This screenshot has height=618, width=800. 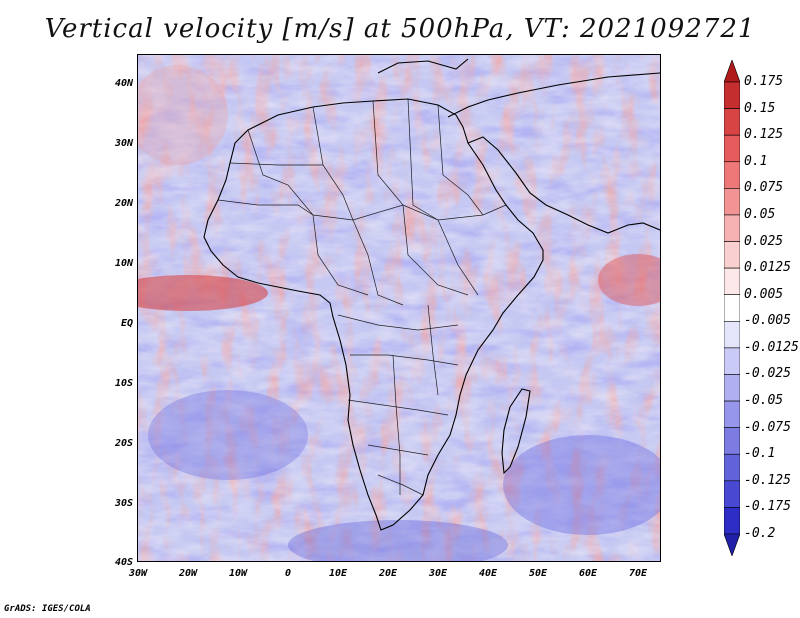 What do you see at coordinates (123, 443) in the screenshot?
I see `lat-label: 20S` at bounding box center [123, 443].